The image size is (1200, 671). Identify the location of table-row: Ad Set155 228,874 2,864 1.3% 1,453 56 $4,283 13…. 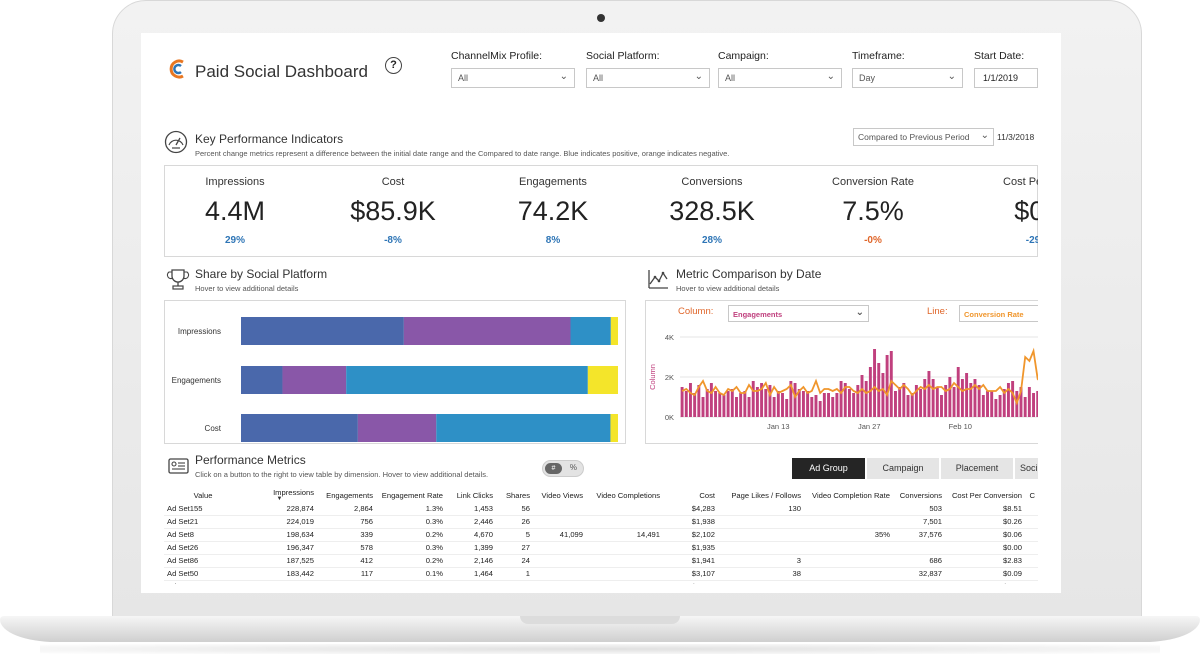
(601, 509).